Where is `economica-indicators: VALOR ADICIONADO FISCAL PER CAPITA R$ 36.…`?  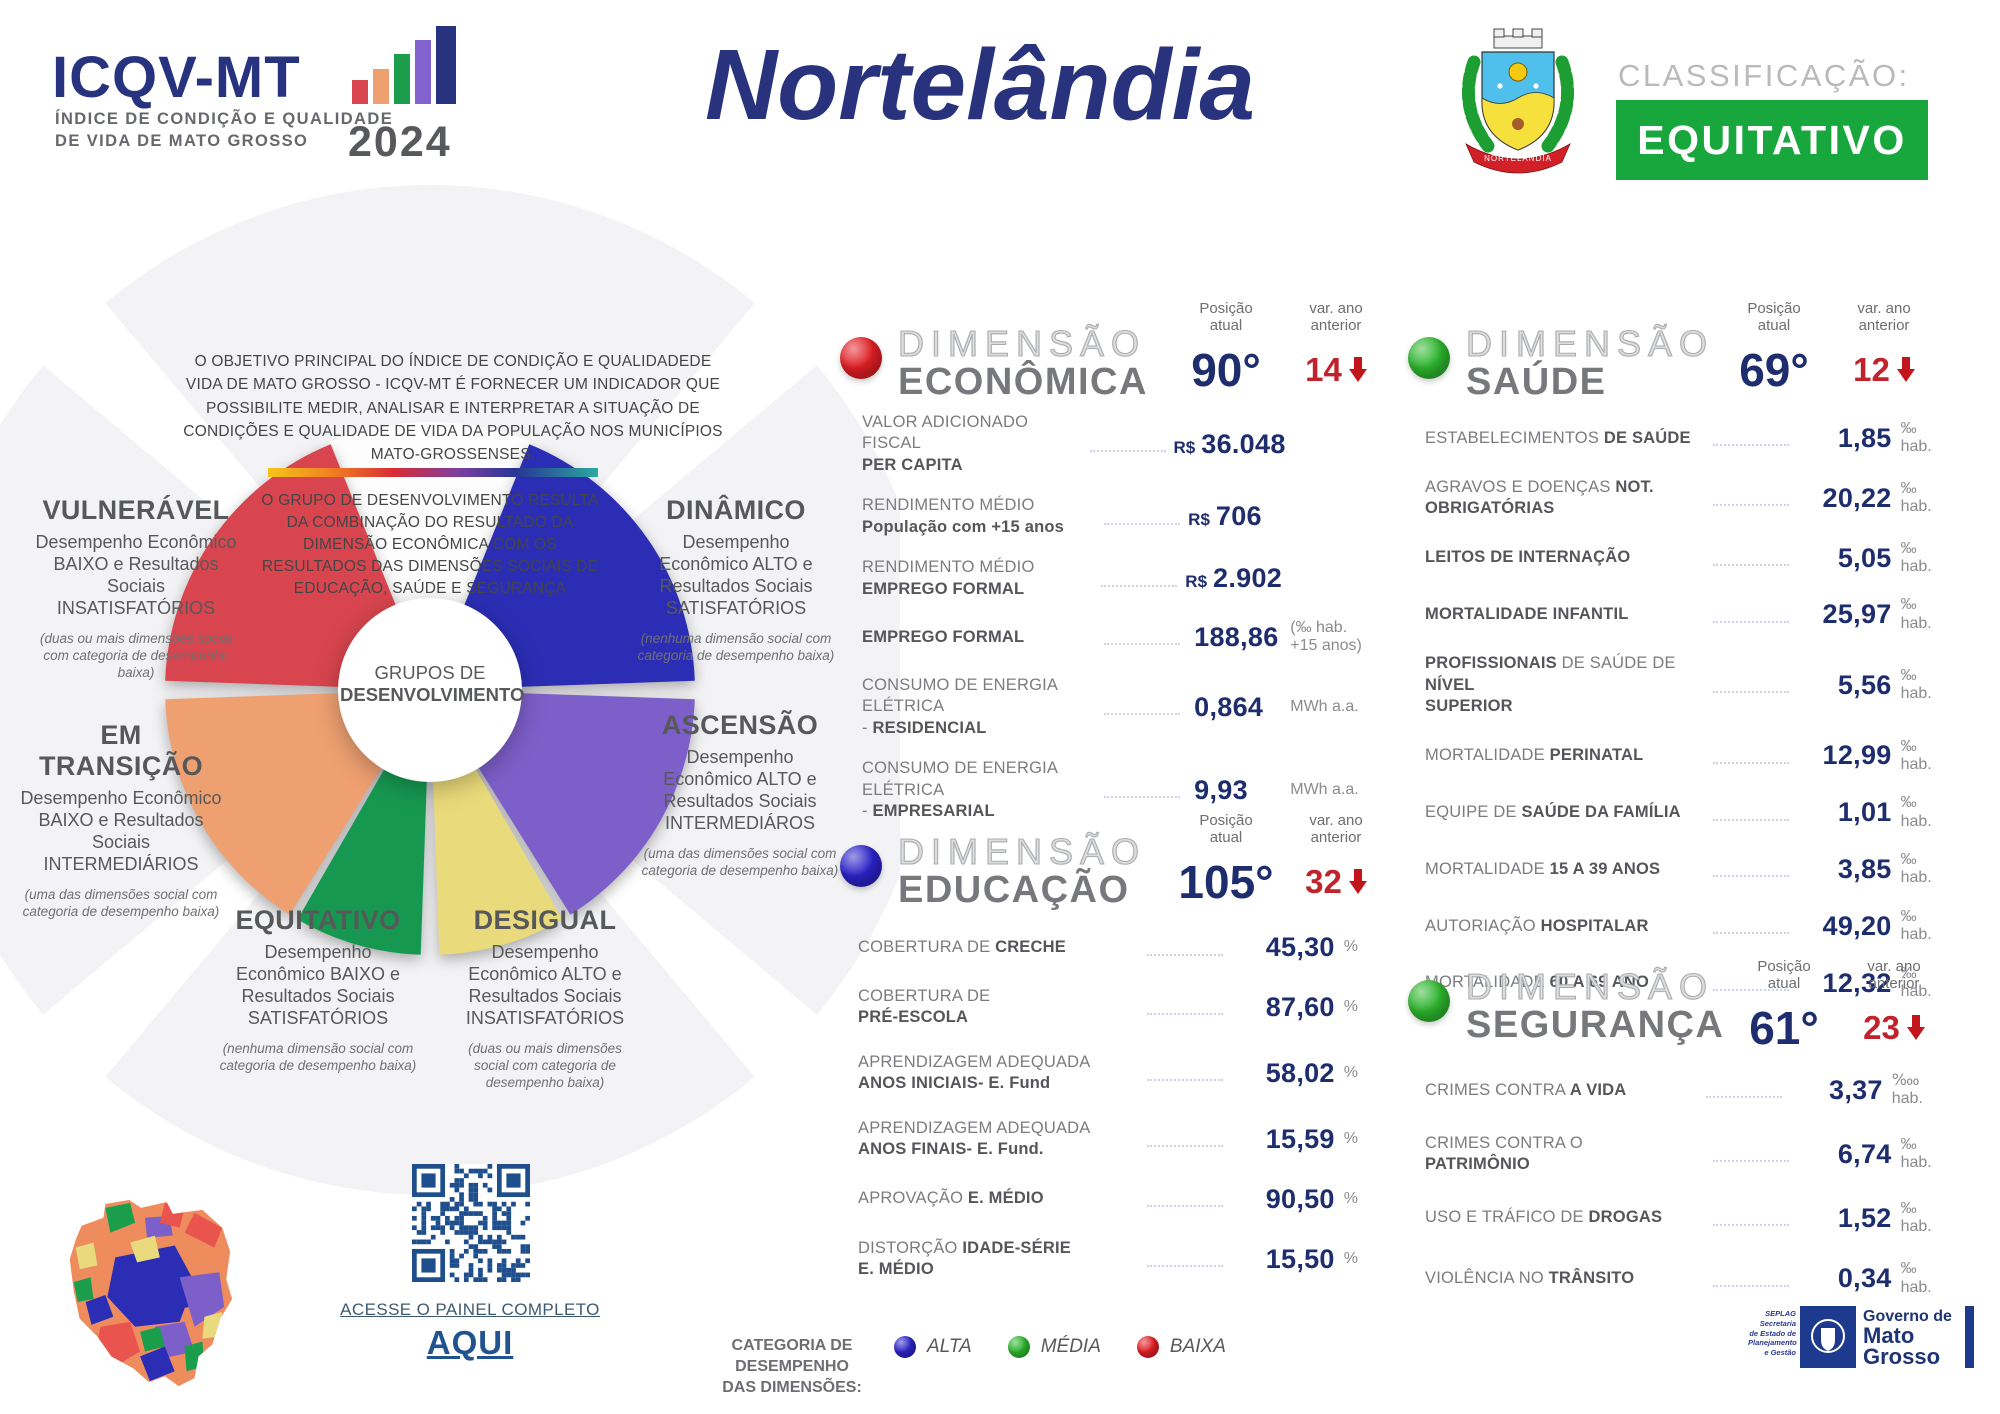 economica-indicators: VALOR ADICIONADO FISCAL PER CAPITA R$ 36.… is located at coordinates (1112, 626).